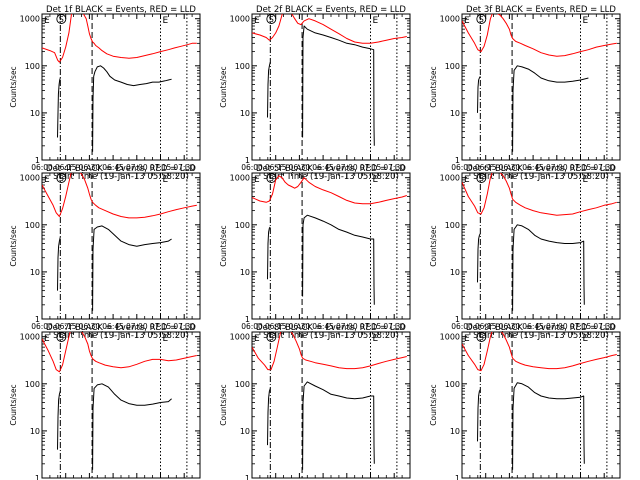 The height and width of the screenshot is (480, 640). I want to click on panel-title: Det 7f BLACK = Events, RED = LLD, so click(121, 328).